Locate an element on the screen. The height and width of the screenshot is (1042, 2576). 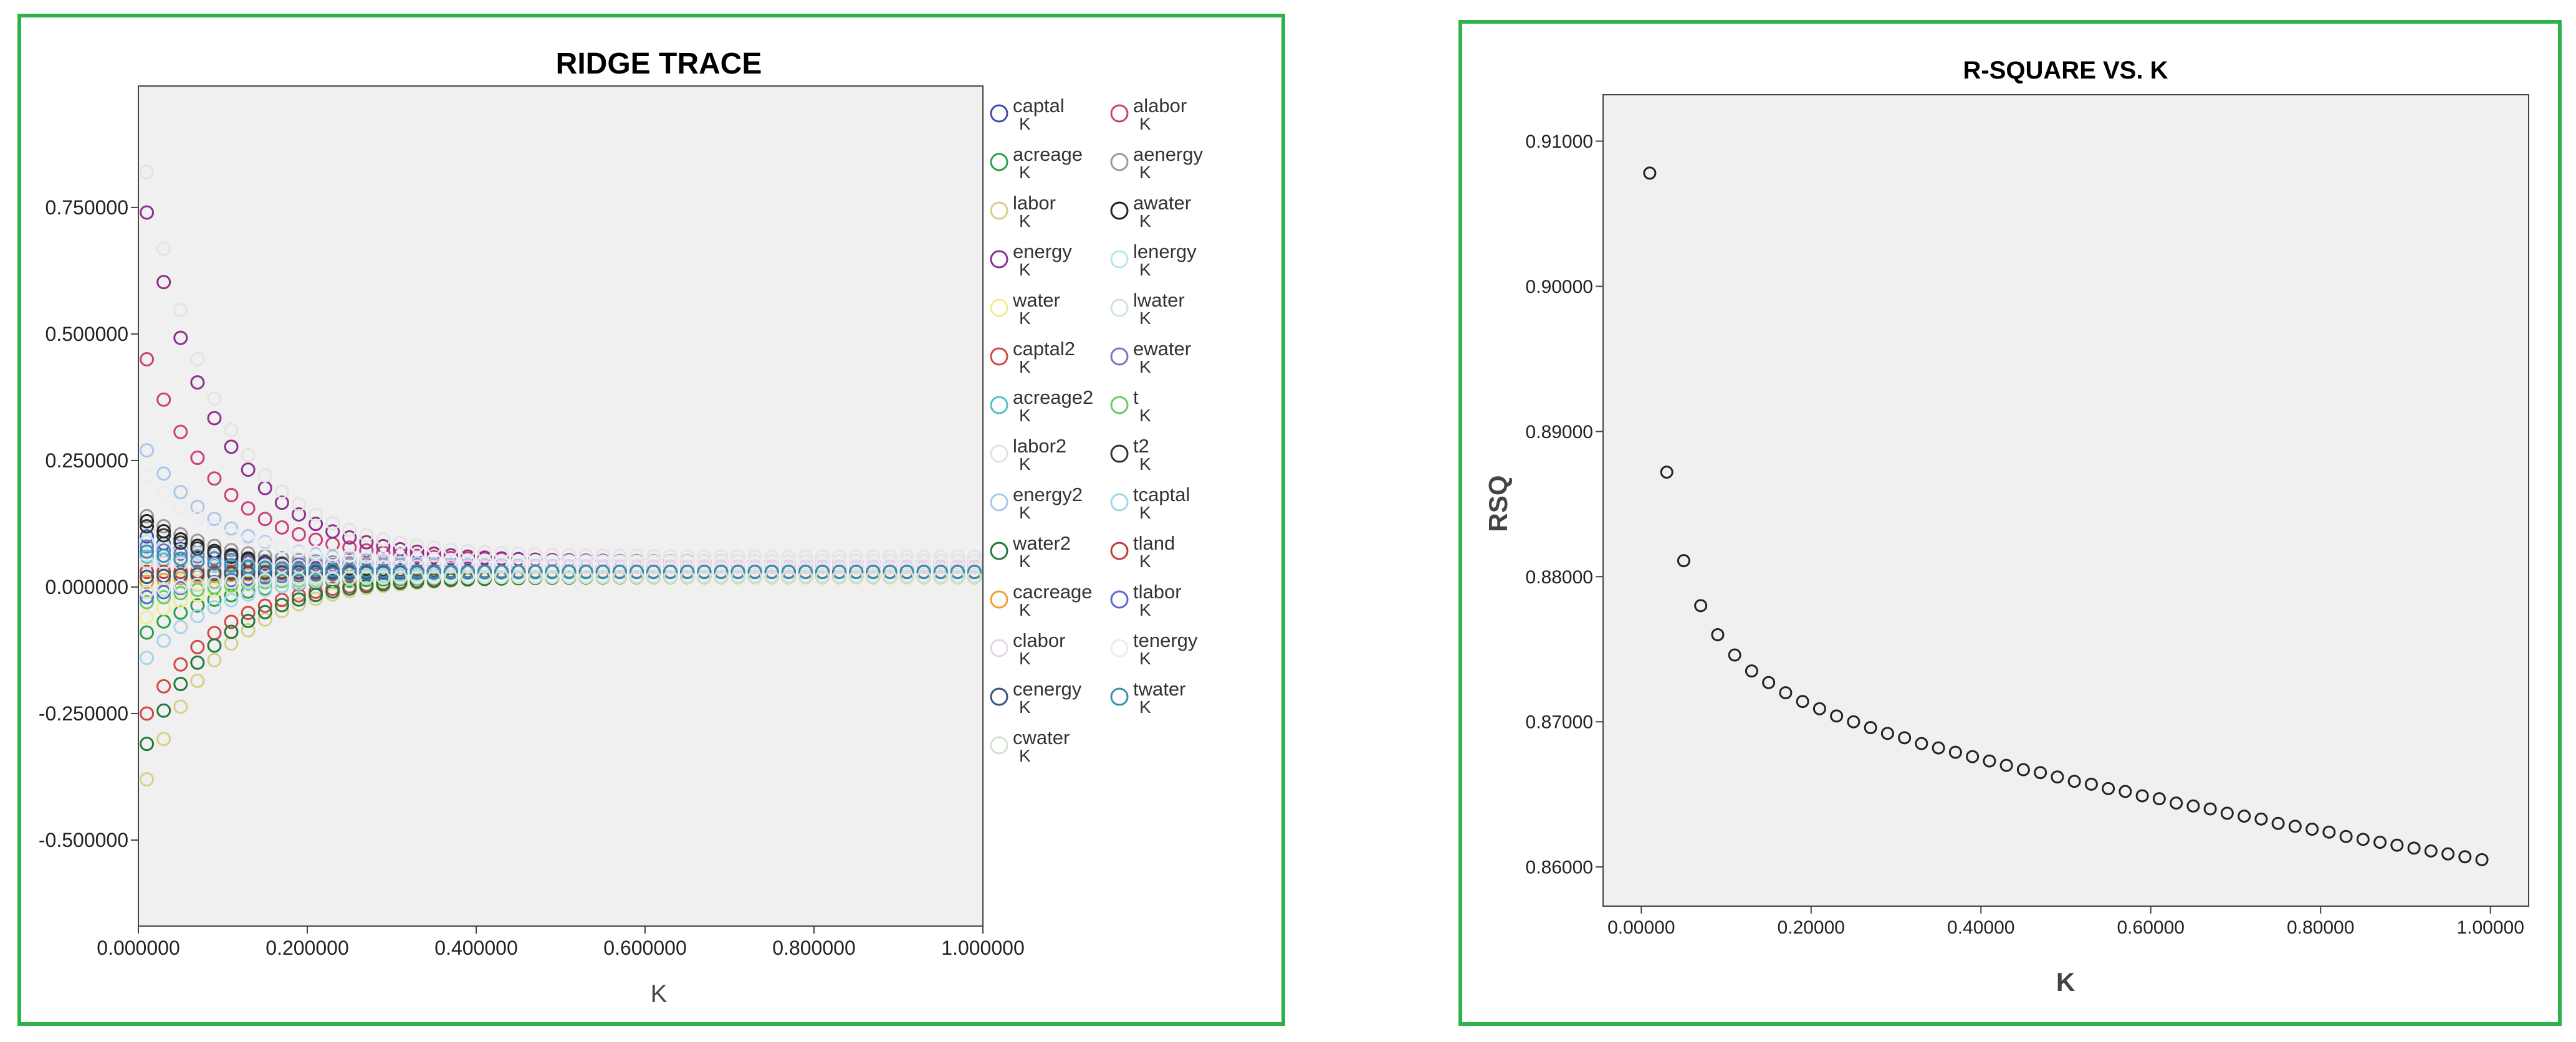
series-labor2 is located at coordinates (561, 364).